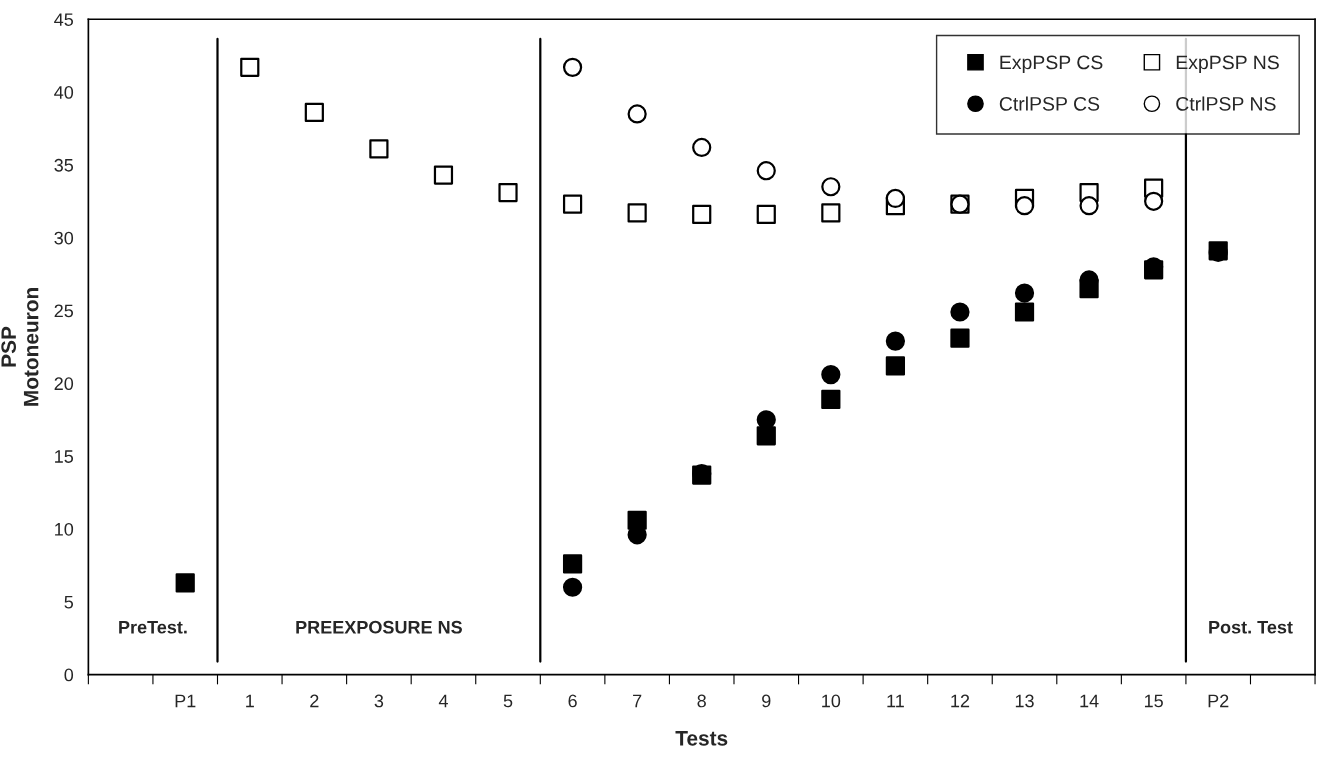 The image size is (1319, 771). I want to click on y-axis-title: PSP Motoneuron, so click(20, 347).